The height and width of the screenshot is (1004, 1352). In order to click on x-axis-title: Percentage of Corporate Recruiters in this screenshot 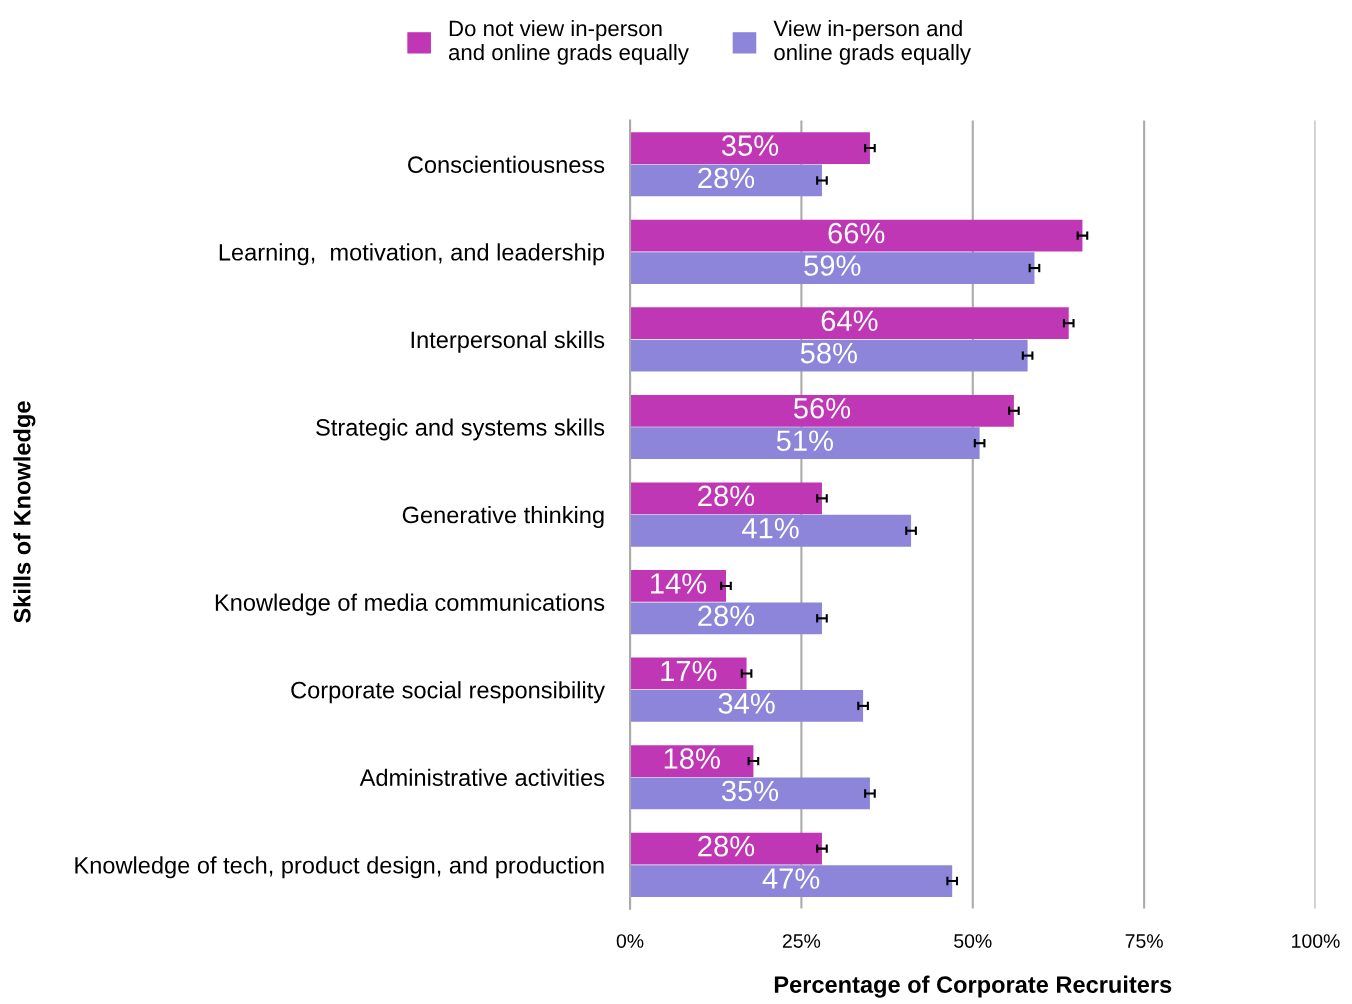, I will do `click(973, 986)`.